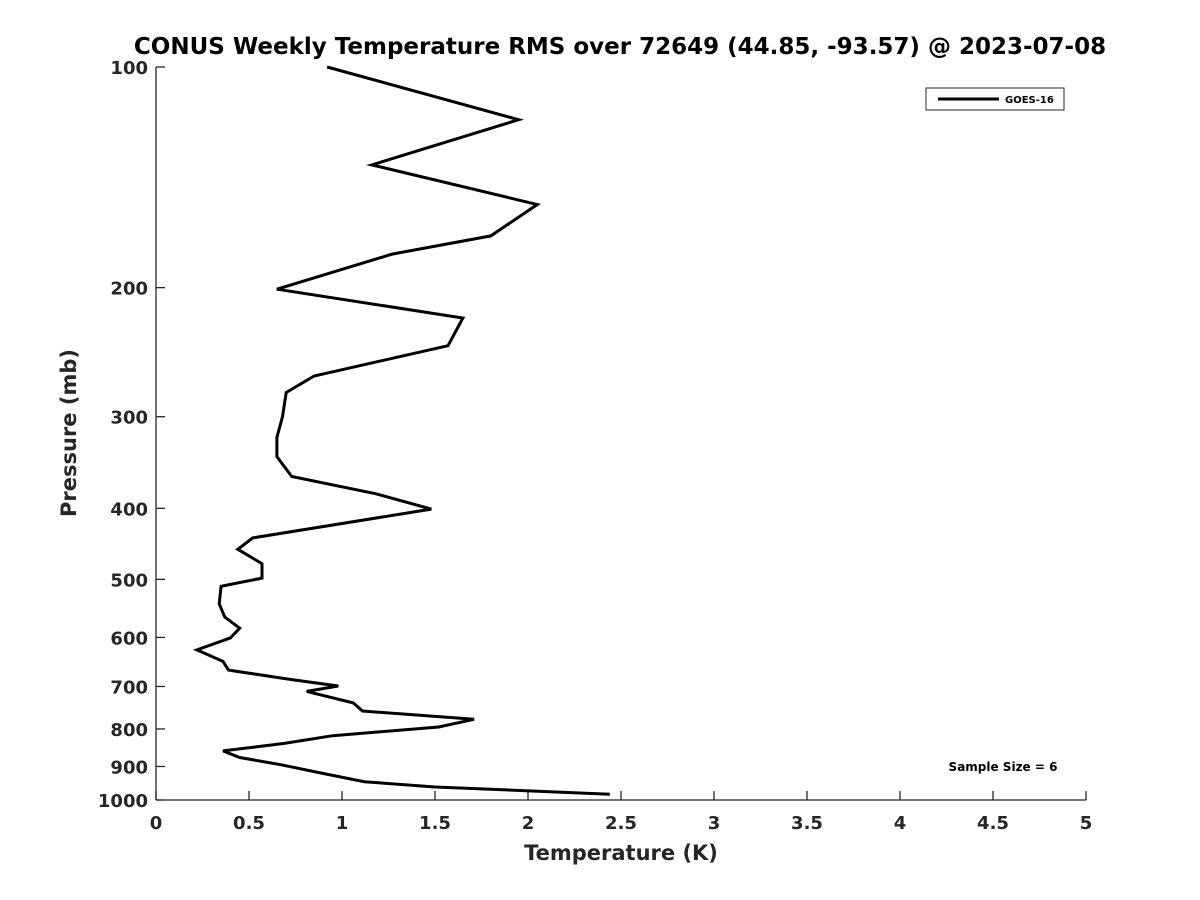 This screenshot has width=1200, height=900. What do you see at coordinates (129, 638) in the screenshot?
I see `y-tick-label: 600` at bounding box center [129, 638].